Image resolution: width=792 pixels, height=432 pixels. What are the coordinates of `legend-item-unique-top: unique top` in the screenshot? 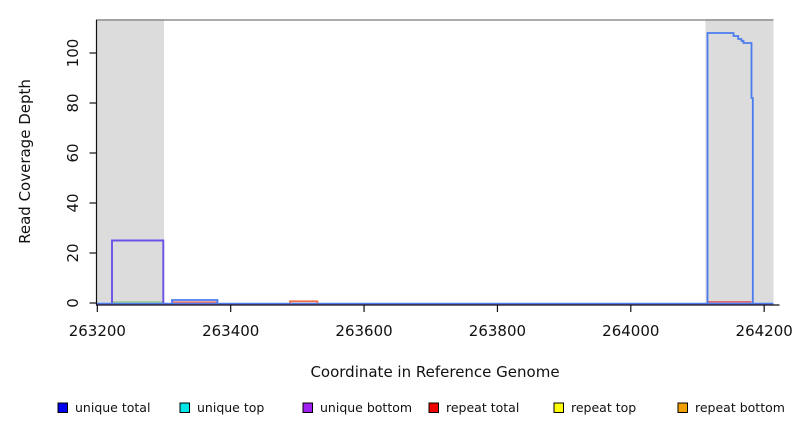 It's located at (221, 407).